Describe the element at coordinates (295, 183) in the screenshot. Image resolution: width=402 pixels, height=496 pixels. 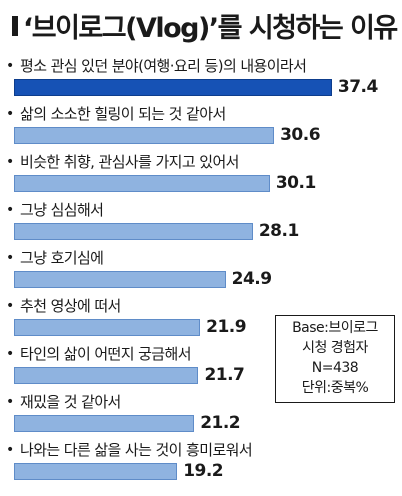
I see `value-label: 30.1` at that location.